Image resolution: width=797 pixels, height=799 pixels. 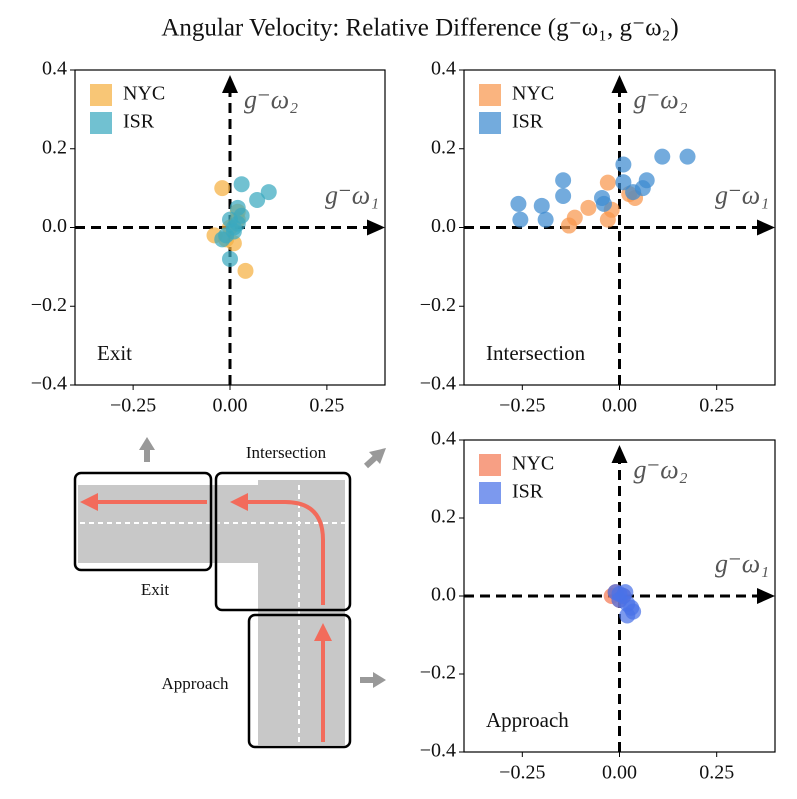 What do you see at coordinates (195, 683) in the screenshot?
I see `diagram-label: Approach` at bounding box center [195, 683].